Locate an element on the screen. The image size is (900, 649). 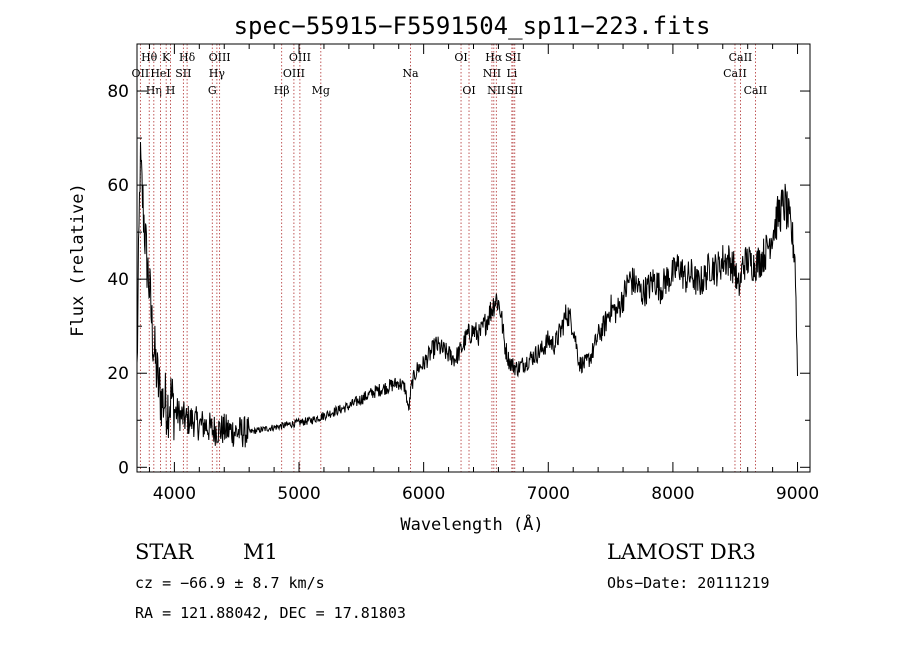
emission-line-label: Hβ is located at coordinates (282, 90).